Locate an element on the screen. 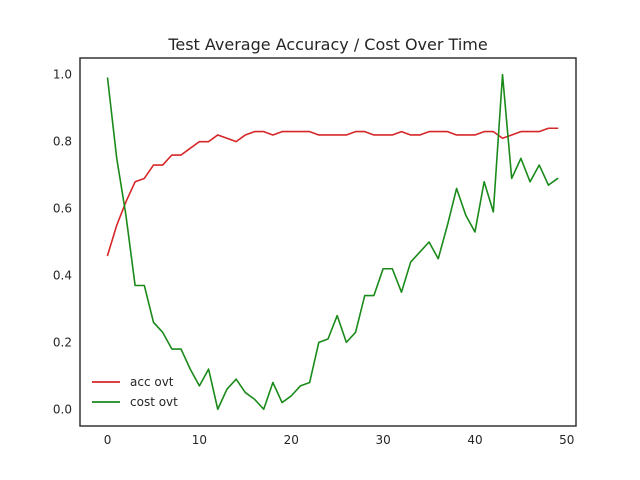  chart-title: Test Average Accuracy / Cost Over Time is located at coordinates (327, 44).